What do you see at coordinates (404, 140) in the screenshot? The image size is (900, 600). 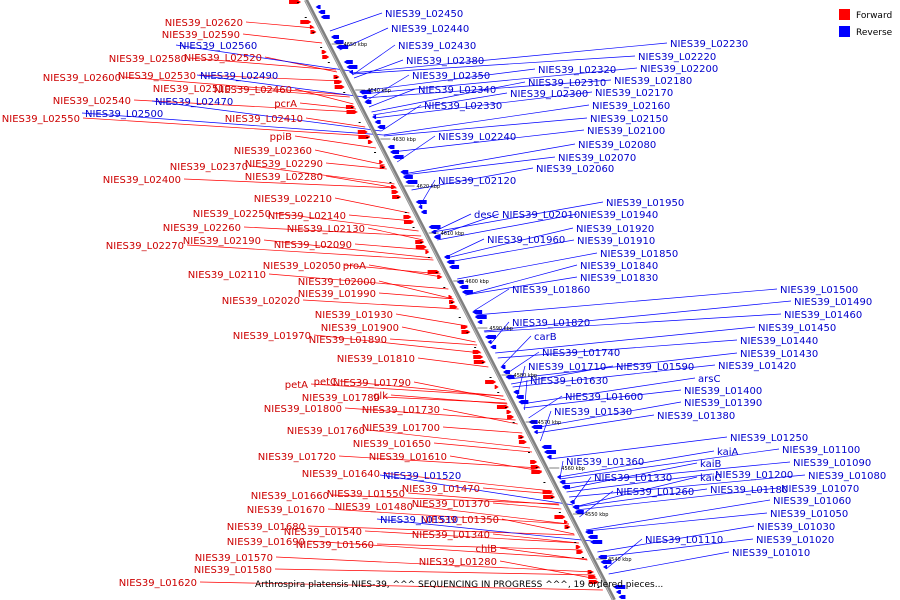 I see `kbp-tick-label: 4630 kbp` at bounding box center [404, 140].